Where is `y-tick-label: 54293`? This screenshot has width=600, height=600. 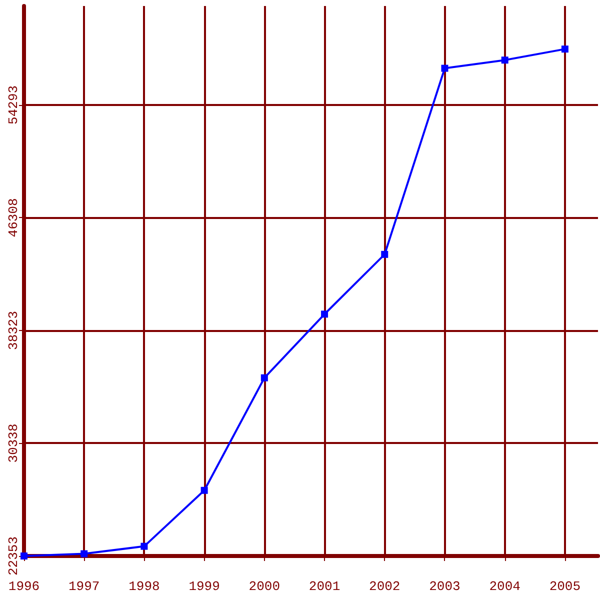
y-tick-label: 54293 is located at coordinates (13, 104).